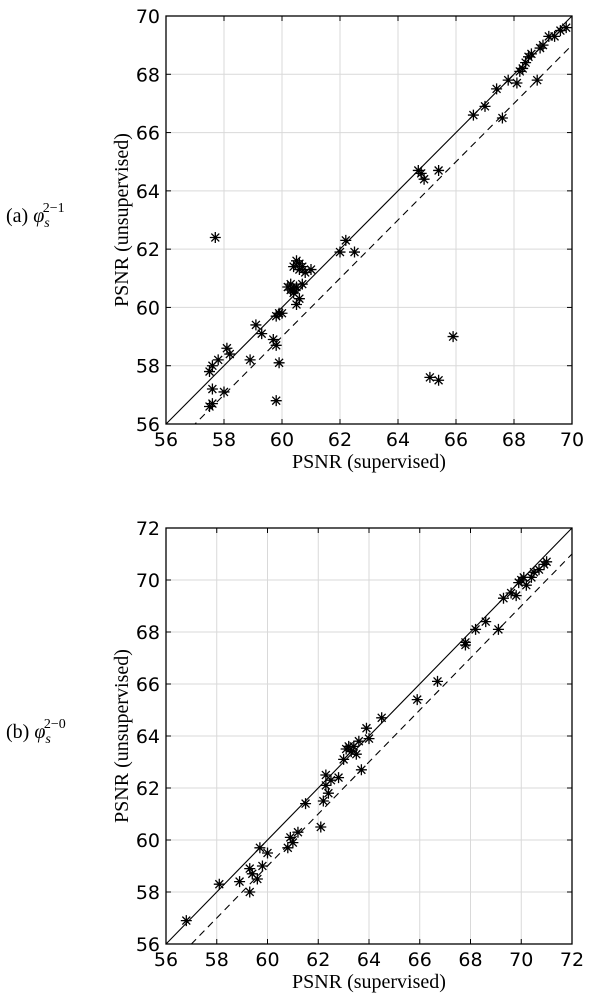 The height and width of the screenshot is (1002, 590). I want to click on x-tick-label: 56, so click(166, 440).